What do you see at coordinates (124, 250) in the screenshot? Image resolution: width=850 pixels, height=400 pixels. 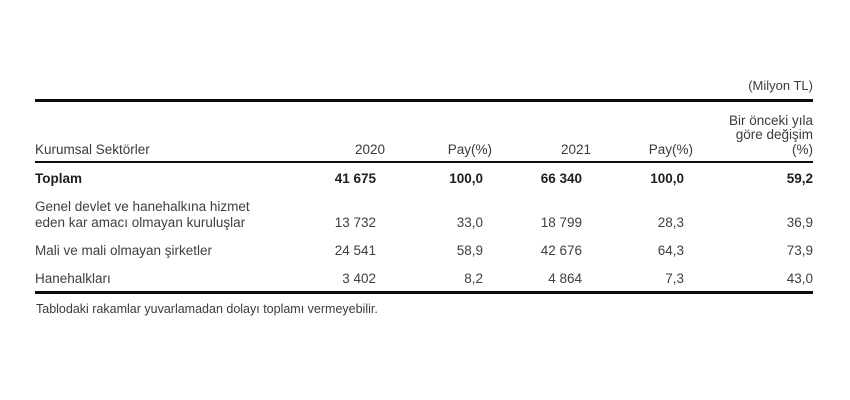 I see `row-label: Mali ve mali olmayan şirketler` at bounding box center [124, 250].